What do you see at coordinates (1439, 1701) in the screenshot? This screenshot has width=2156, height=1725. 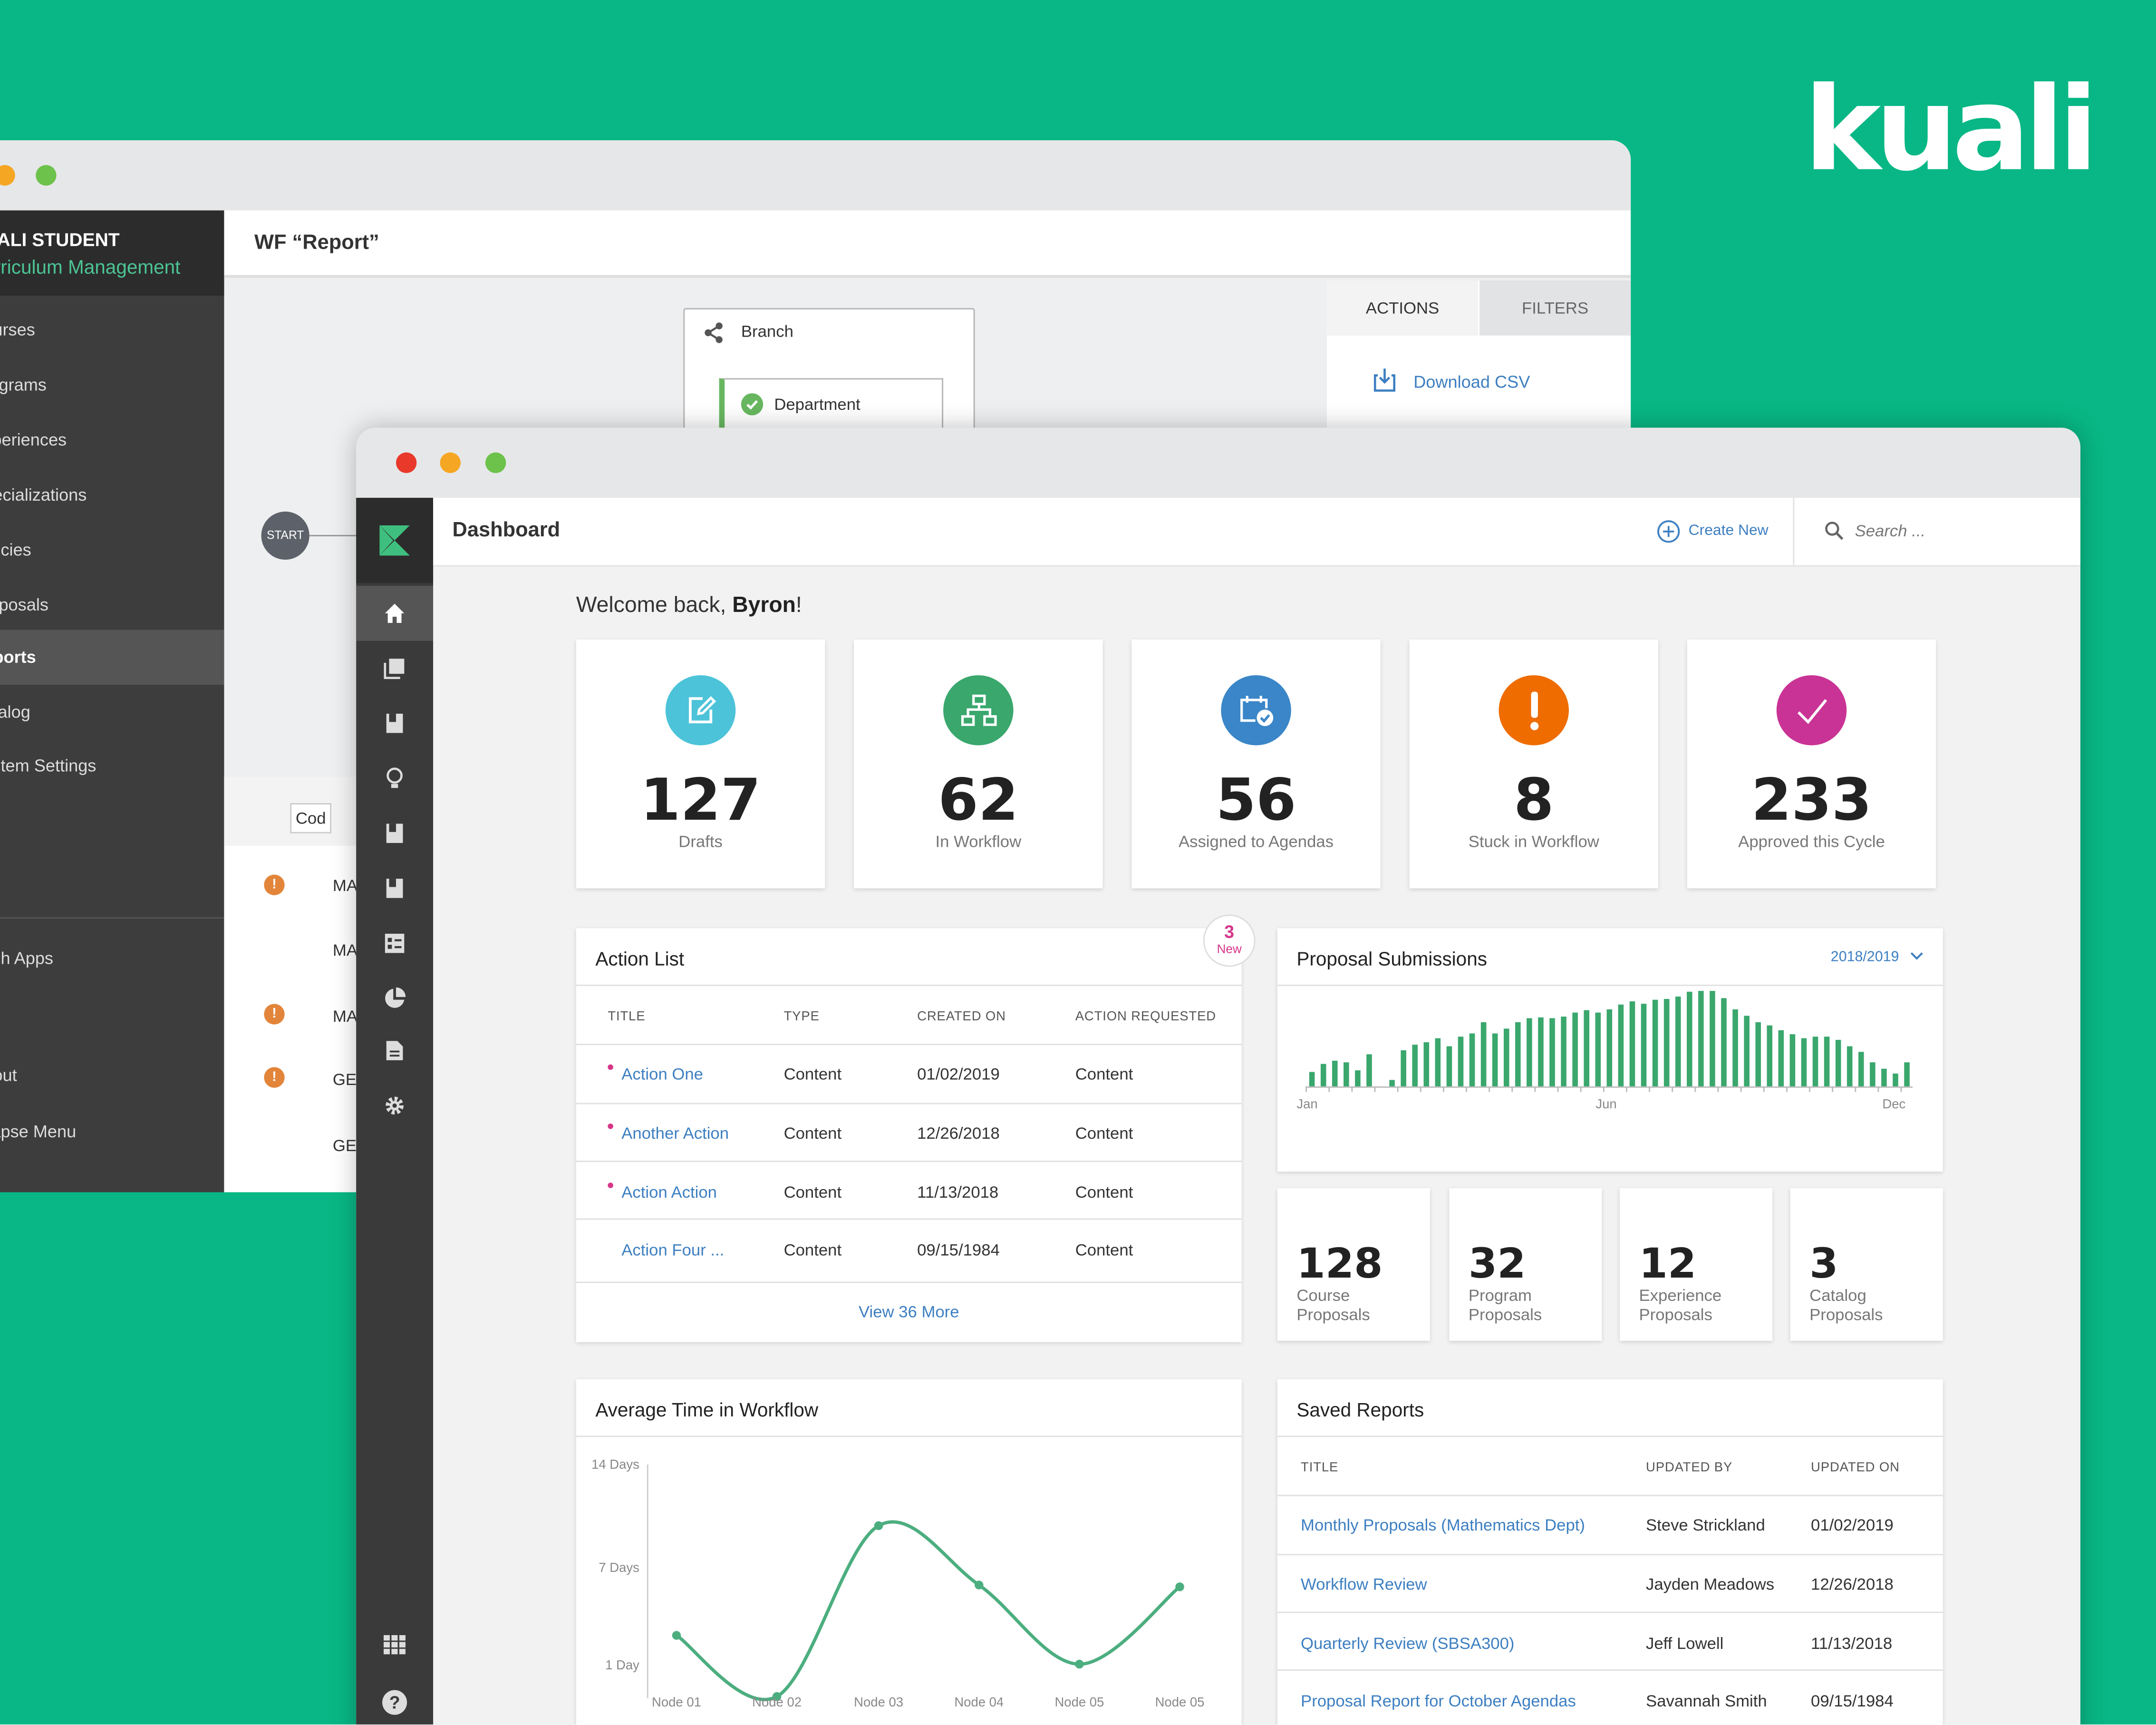 I see `report-title-link: Proposal Report for October Agendas` at bounding box center [1439, 1701].